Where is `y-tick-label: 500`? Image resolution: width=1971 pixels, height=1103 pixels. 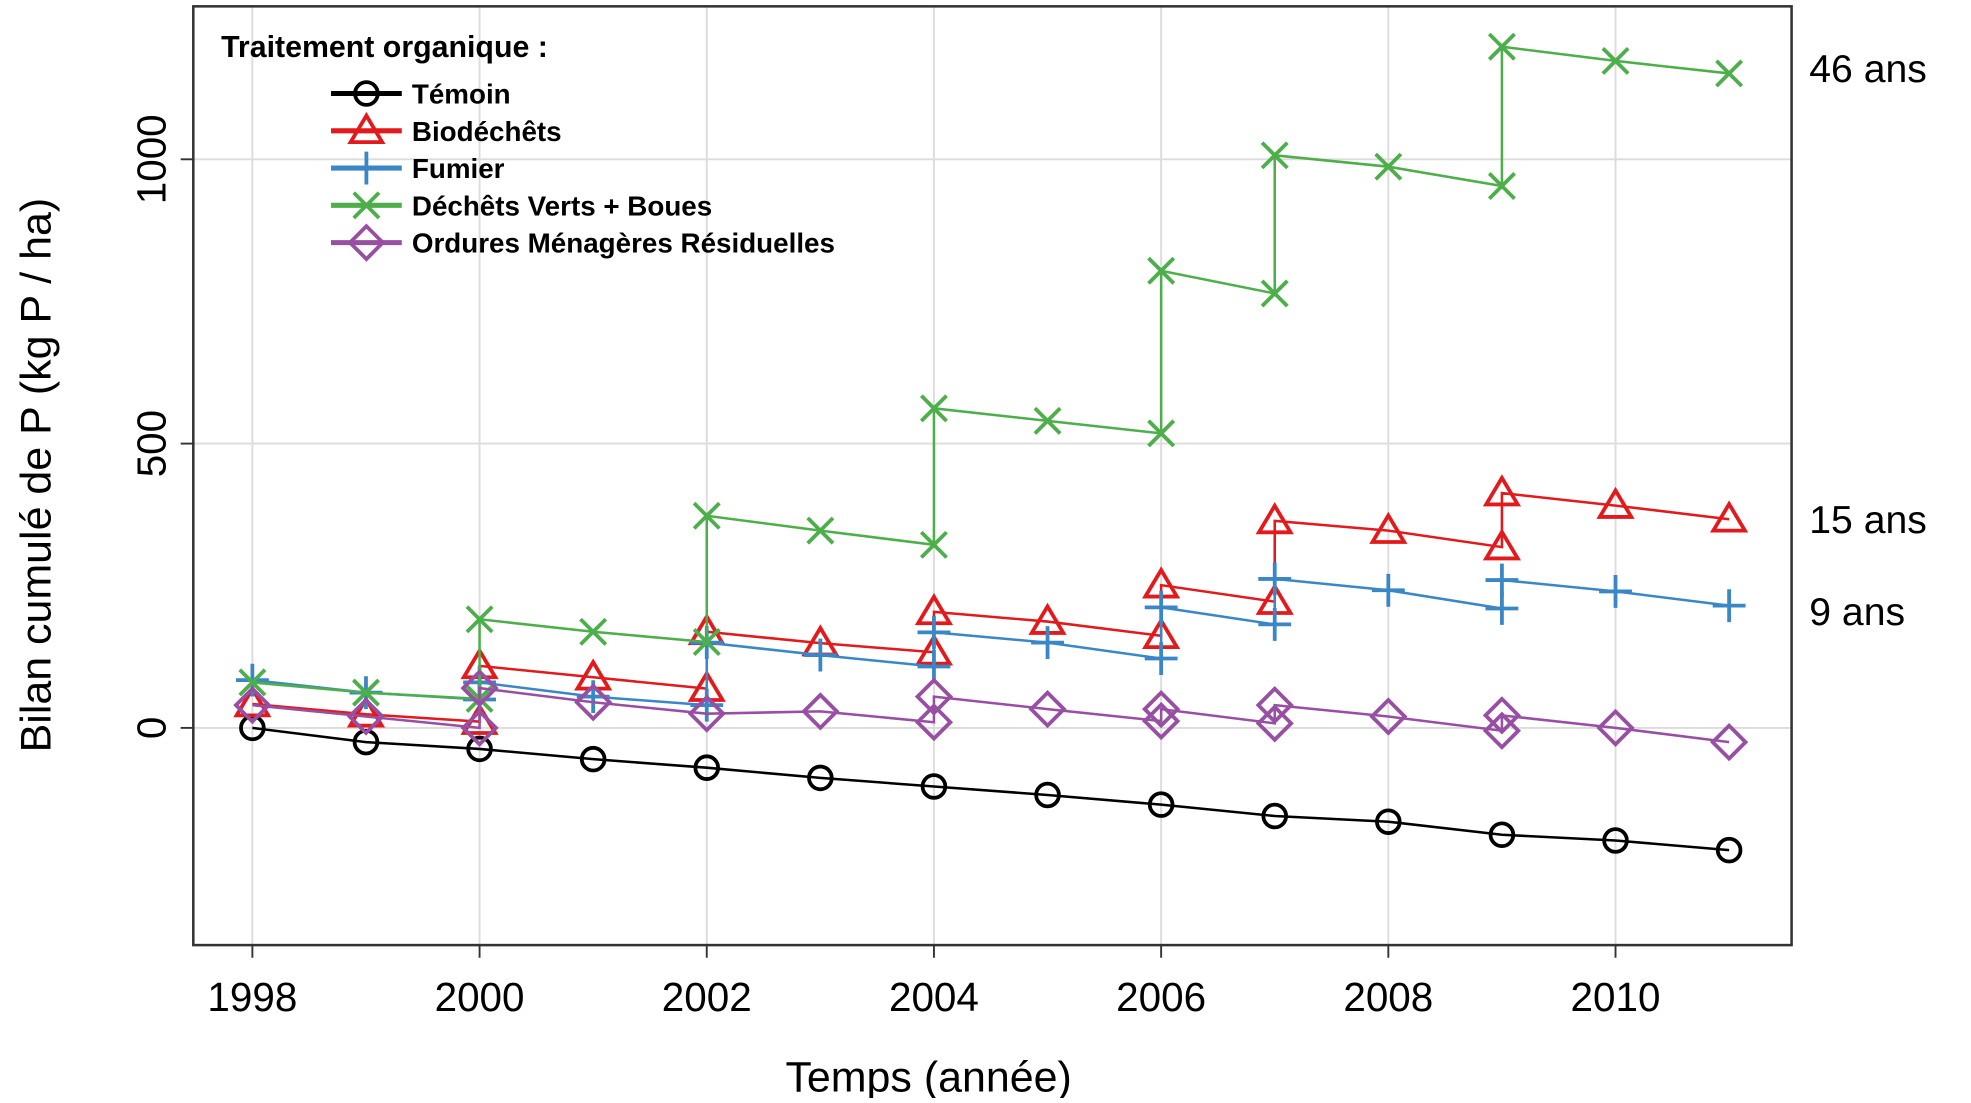 y-tick-label: 500 is located at coordinates (152, 443).